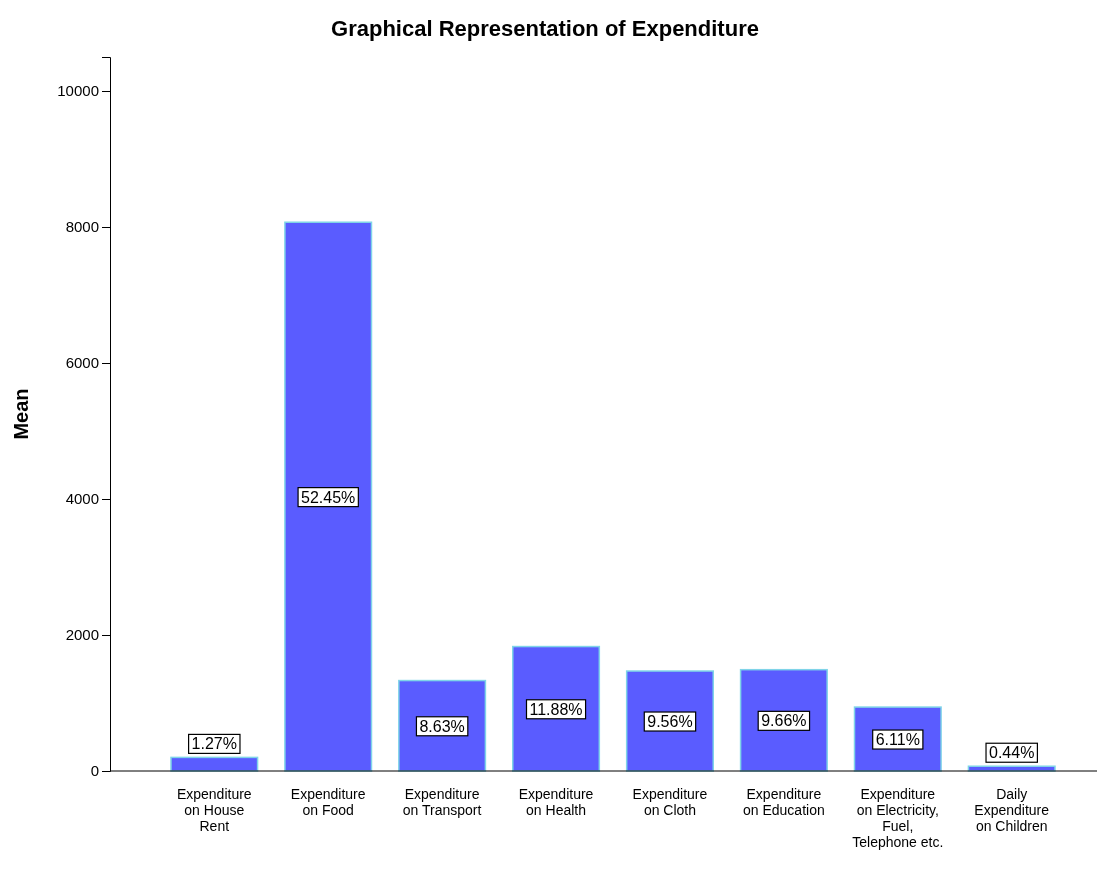  What do you see at coordinates (442, 802) in the screenshot?
I see `x-tick-label: Expenditure on Transport` at bounding box center [442, 802].